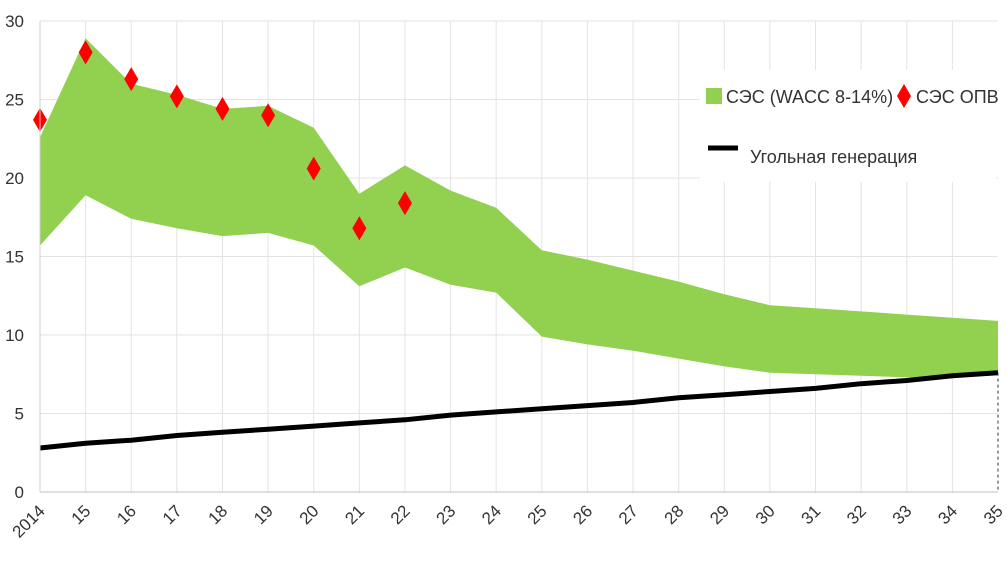 The height and width of the screenshot is (570, 1007). What do you see at coordinates (14, 178) in the screenshot?
I see `y-tick-label: 20` at bounding box center [14, 178].